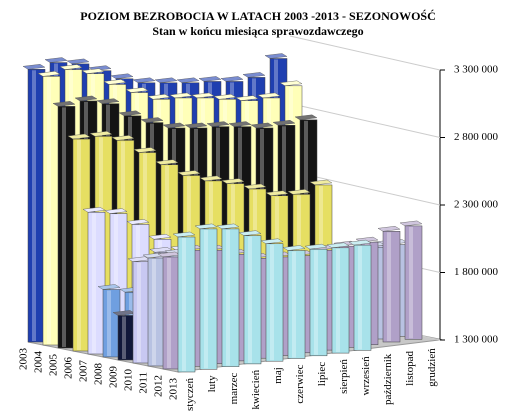 This screenshot has width=508, height=417. Describe the element at coordinates (84, 371) in the screenshot. I see `legend-label: 2007` at that location.